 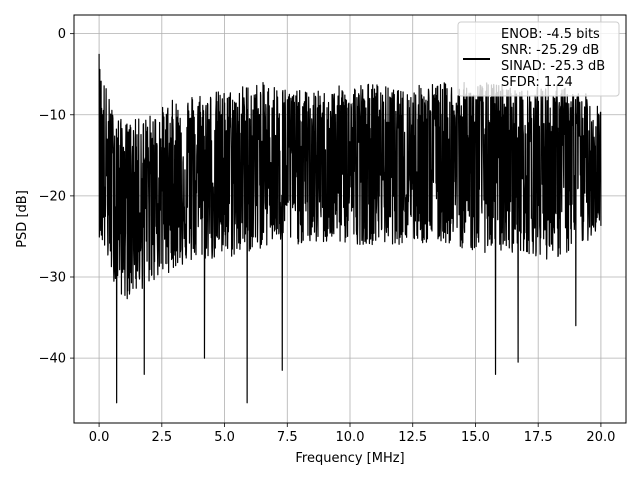 What do you see at coordinates (52, 115) in the screenshot?
I see `y-tick-label: −10` at bounding box center [52, 115].